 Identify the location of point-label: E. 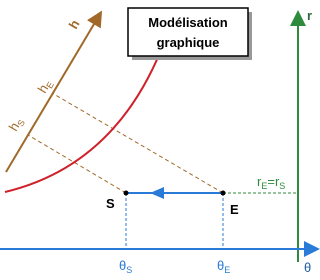
(234, 209).